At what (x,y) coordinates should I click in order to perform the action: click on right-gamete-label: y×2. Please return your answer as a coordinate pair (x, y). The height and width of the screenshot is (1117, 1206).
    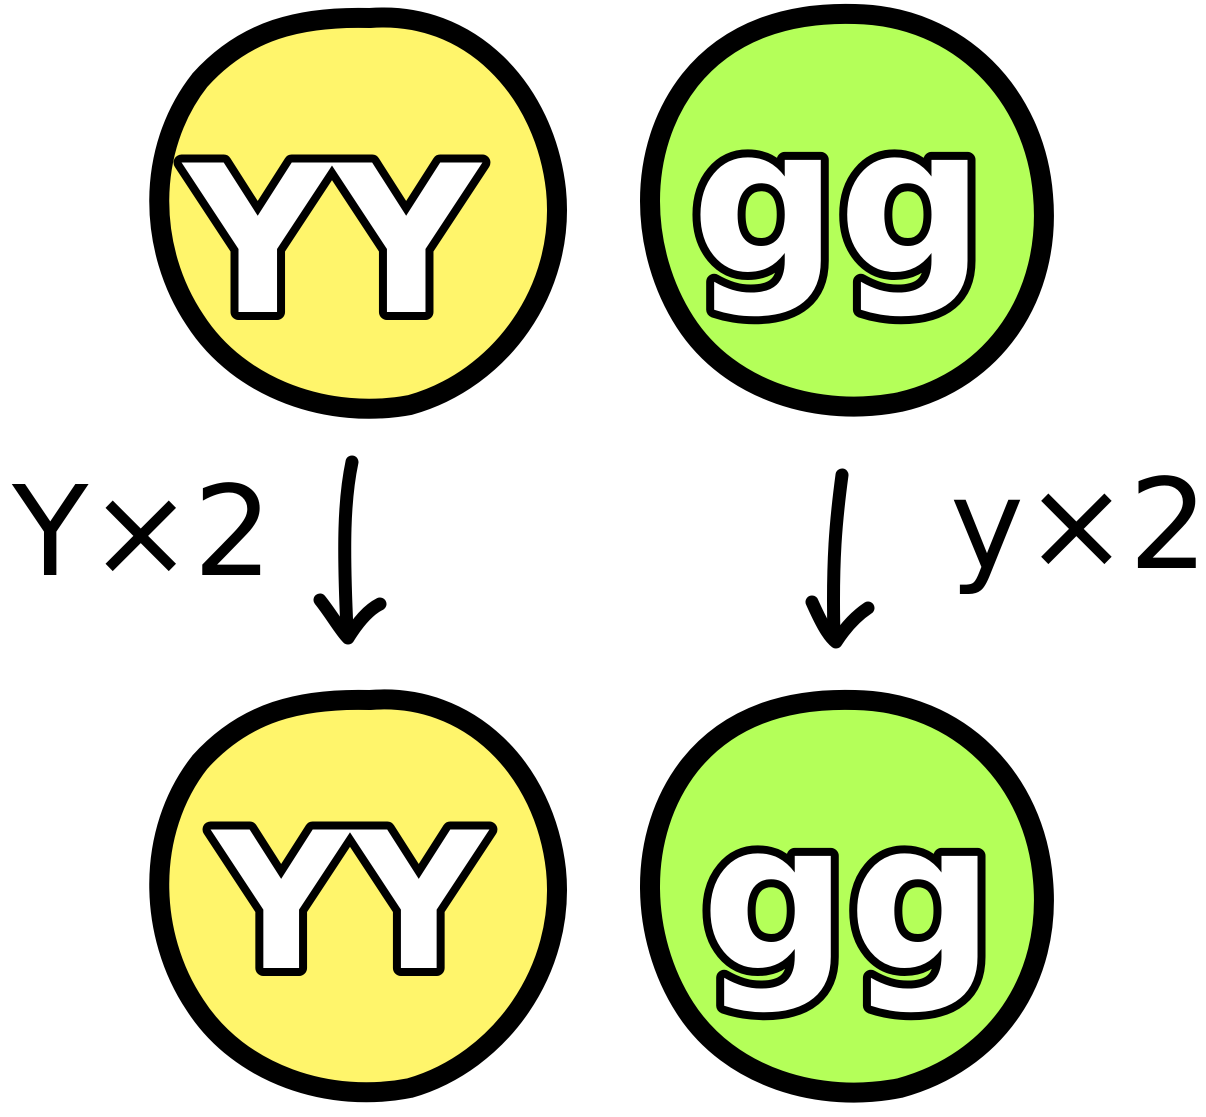
    Looking at the image, I should click on (1078, 525).